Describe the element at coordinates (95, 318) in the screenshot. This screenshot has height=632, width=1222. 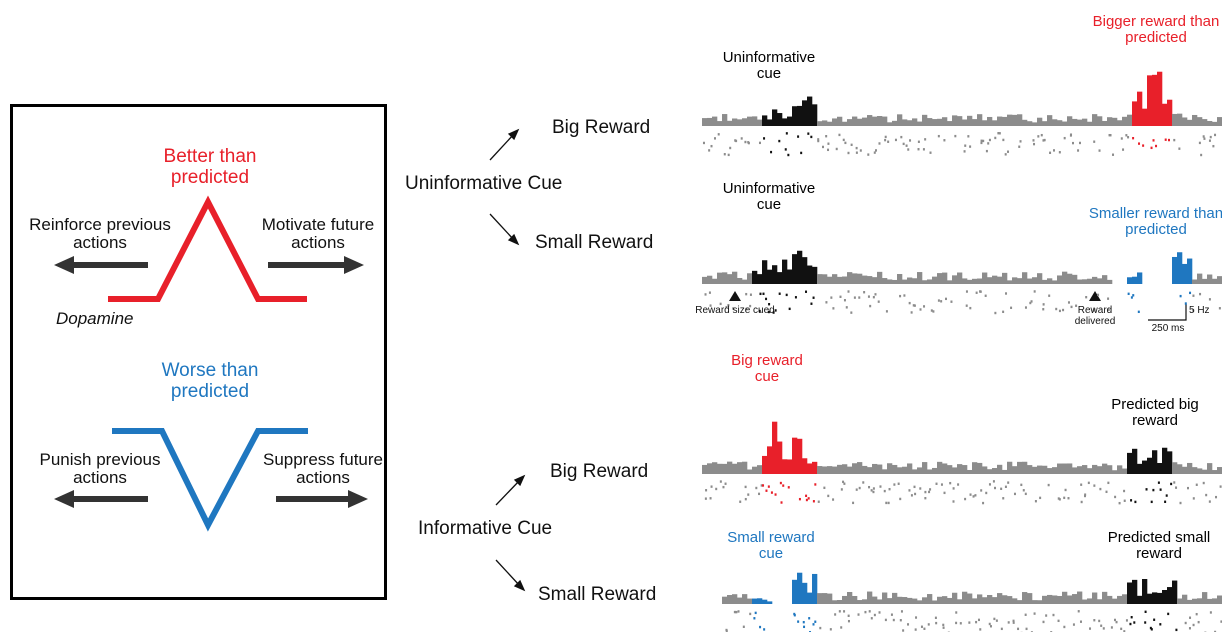
I see `dopamine-label: Dopamine` at that location.